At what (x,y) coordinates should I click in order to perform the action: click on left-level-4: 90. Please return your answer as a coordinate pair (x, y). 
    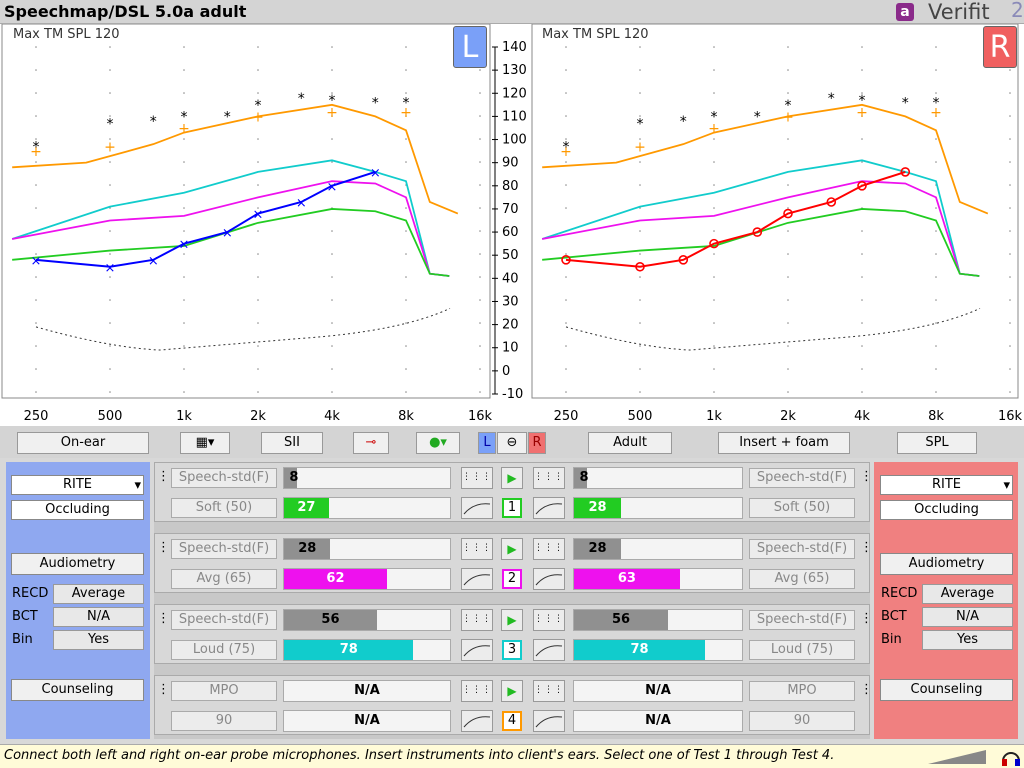
    Looking at the image, I should click on (224, 721).